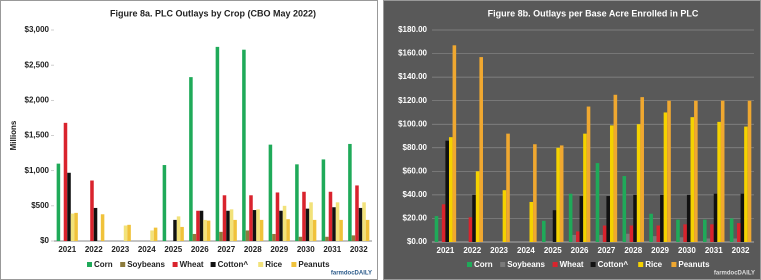 The height and width of the screenshot is (280, 761). I want to click on x-tick-label: 2031, so click(714, 250).